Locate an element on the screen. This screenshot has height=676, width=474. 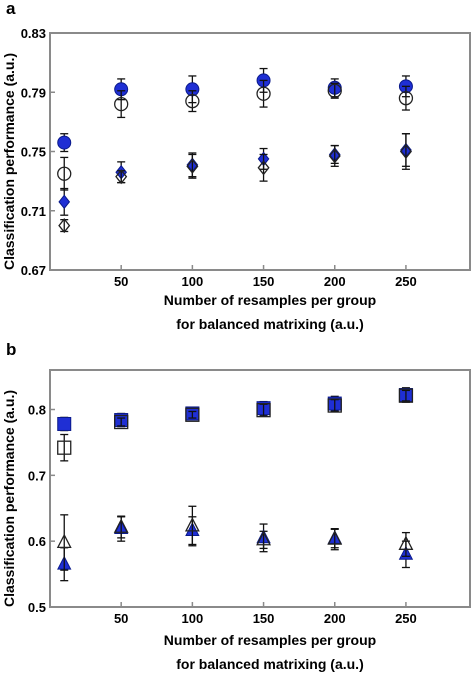
series-square-open is located at coordinates (235, 425).